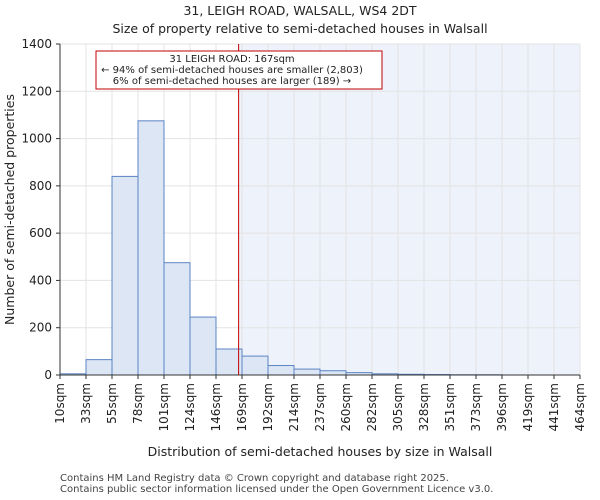 The width and height of the screenshot is (600, 500). I want to click on chart-title: 31, LEIGH ROAD, WALSALL, WS4 2DT, so click(300, 10).